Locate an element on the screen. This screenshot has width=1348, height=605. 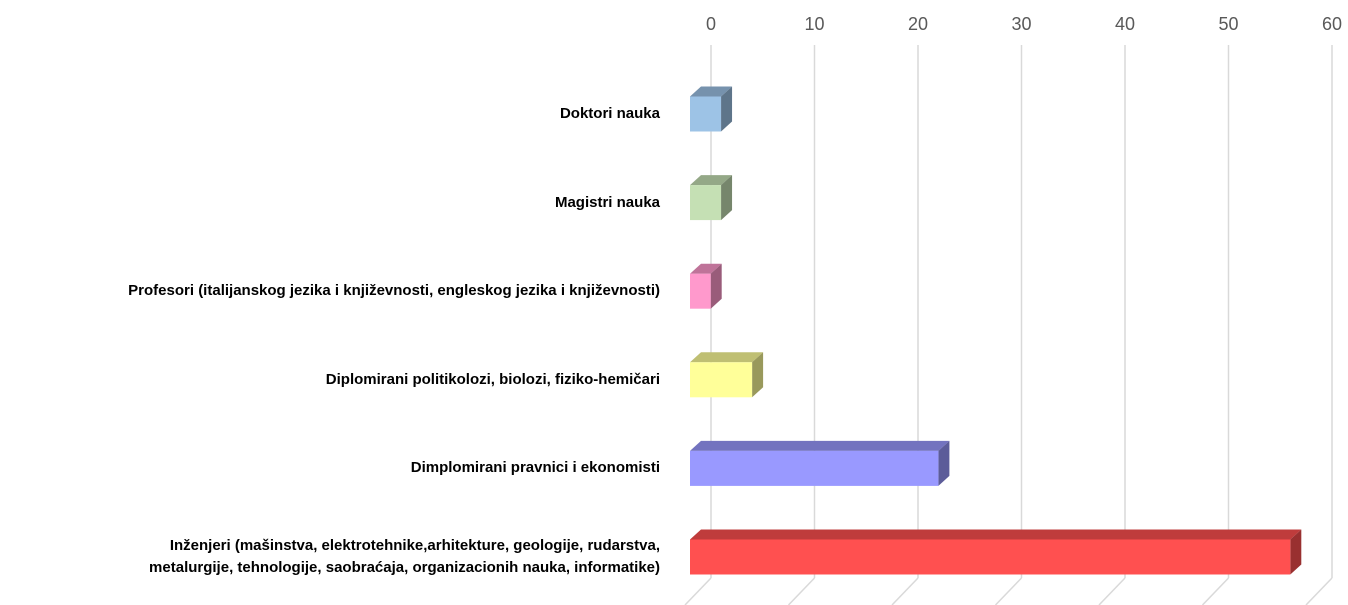
y-tick-label: Doktori nauka is located at coordinates (609, 113).